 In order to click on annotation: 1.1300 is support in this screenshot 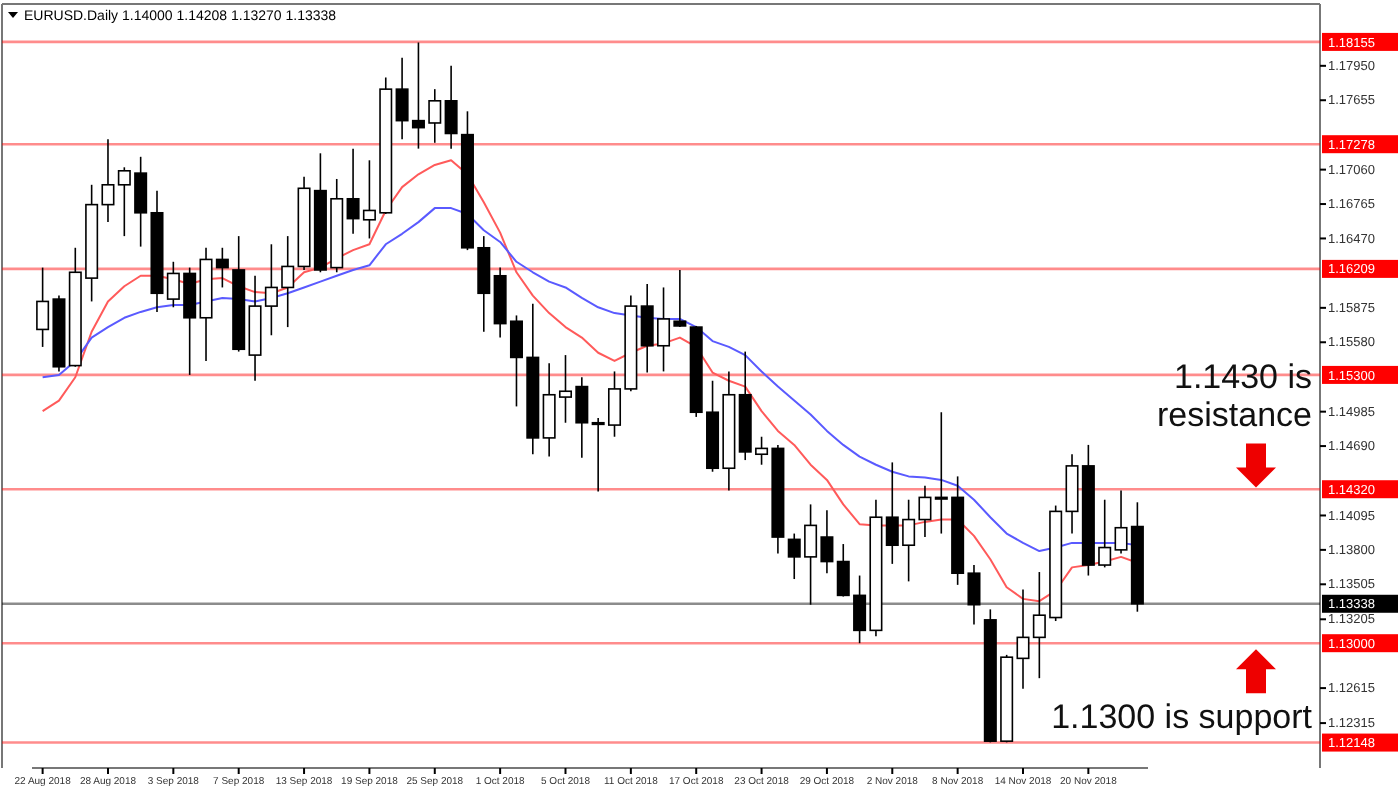, I will do `click(1182, 717)`.